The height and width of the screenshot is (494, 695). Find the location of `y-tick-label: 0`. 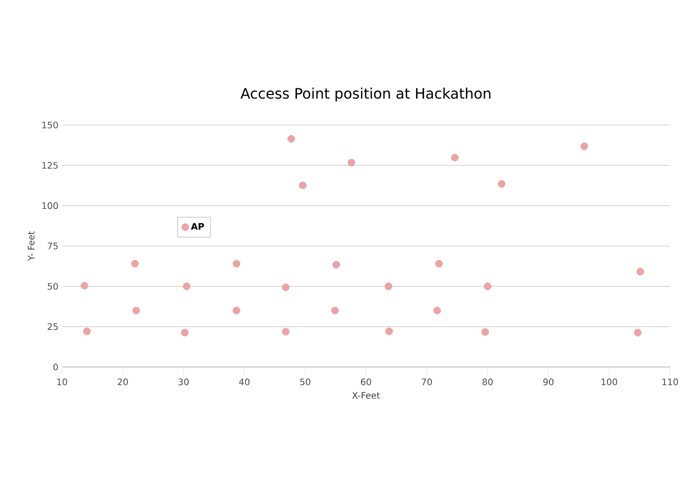

y-tick-label: 0 is located at coordinates (55, 367).